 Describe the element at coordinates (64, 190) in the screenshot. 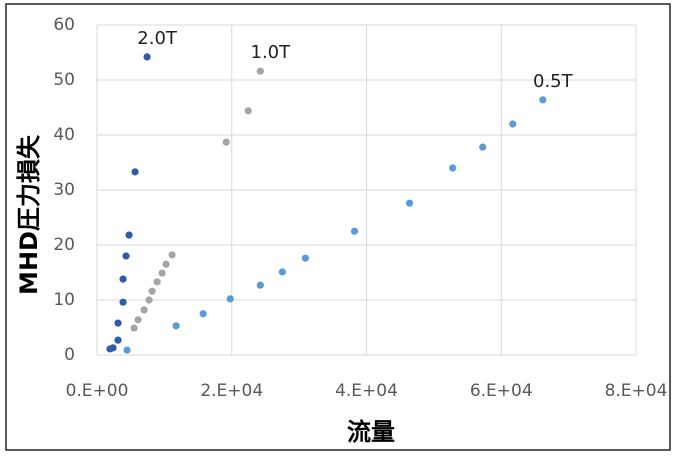

I see `y-tick-label: 30` at that location.